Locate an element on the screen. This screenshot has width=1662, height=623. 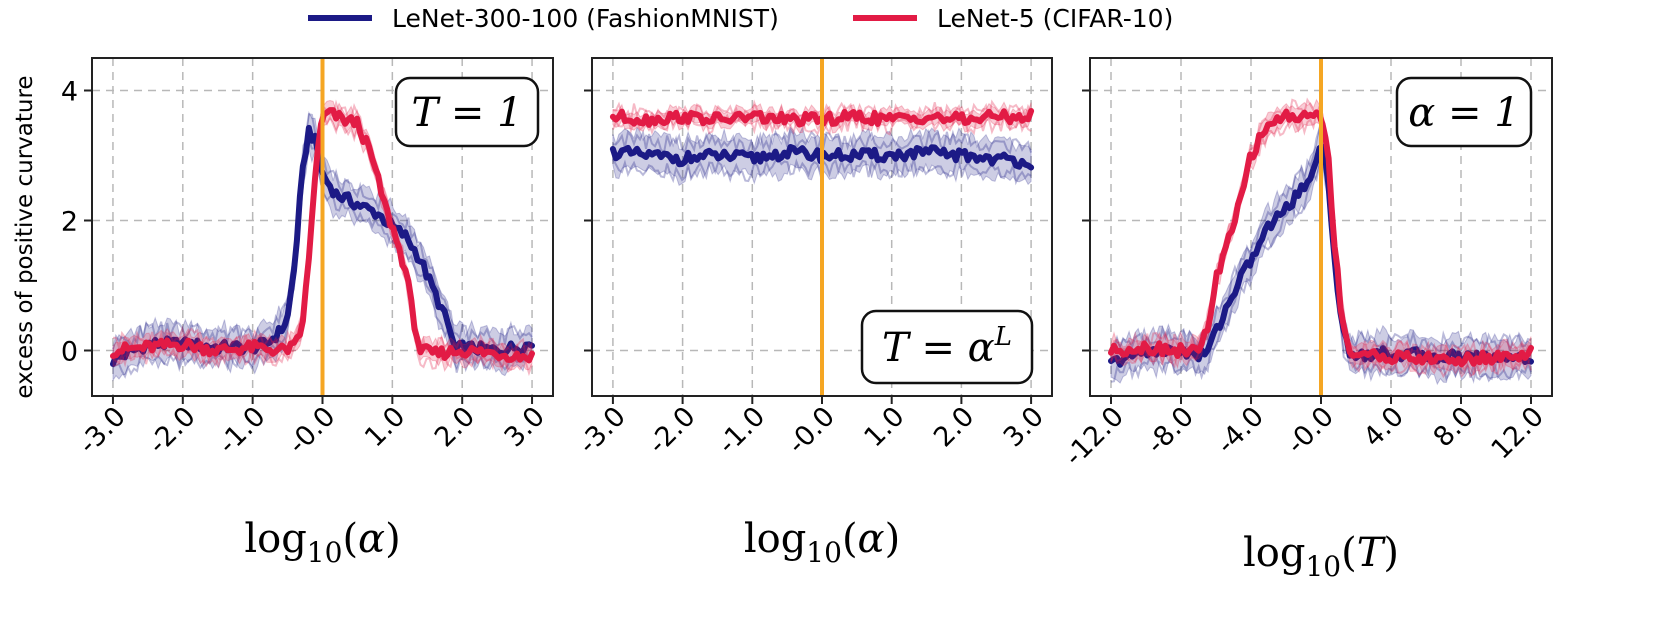
y-axis-label: excess of positive curvature is located at coordinates (25, 236).